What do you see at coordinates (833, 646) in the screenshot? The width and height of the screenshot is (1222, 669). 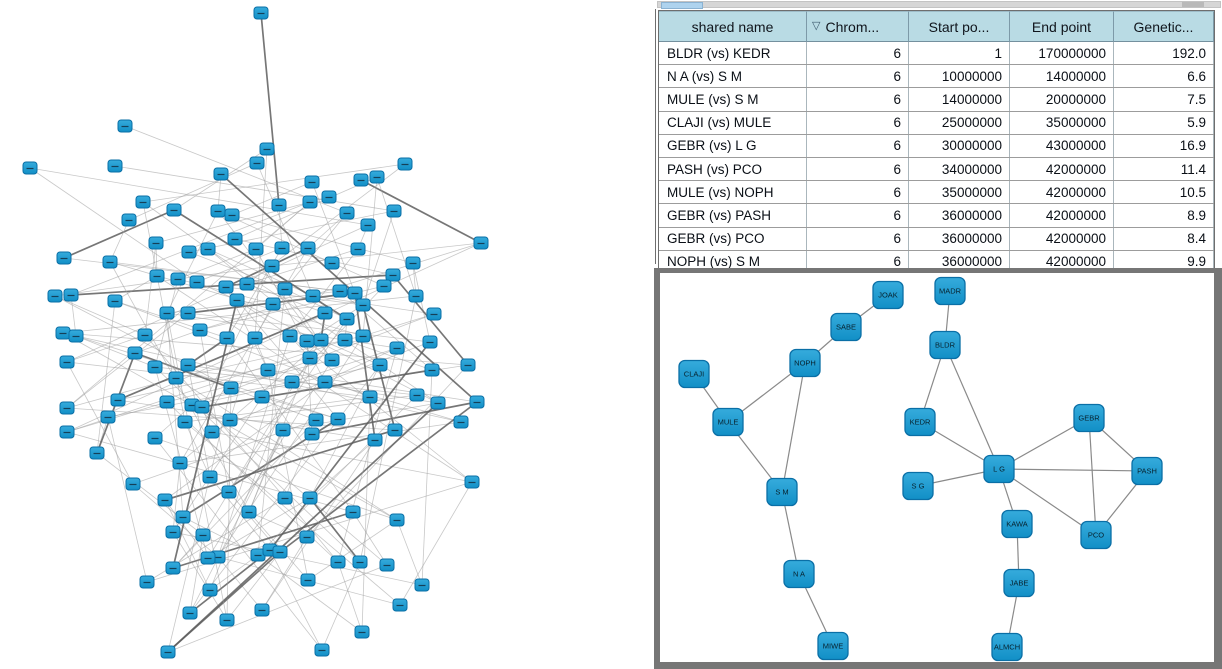 I see `network-node-miwe: MIWE` at bounding box center [833, 646].